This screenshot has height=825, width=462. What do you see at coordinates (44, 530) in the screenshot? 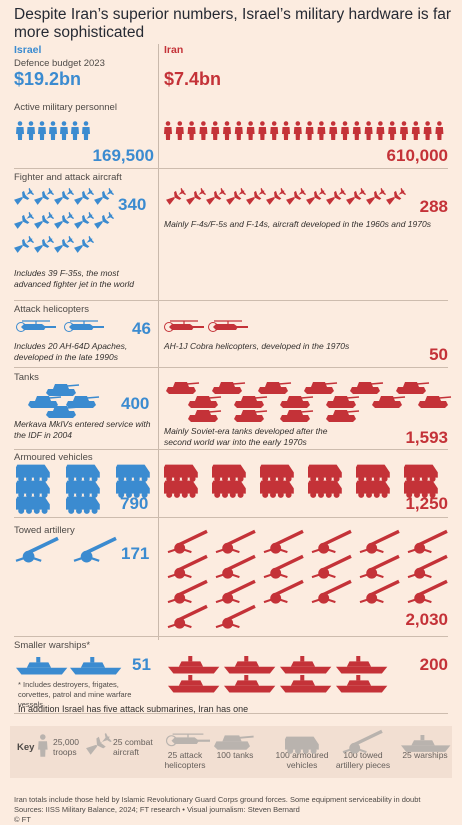
I see `artillery-label: Towed artillery` at bounding box center [44, 530].